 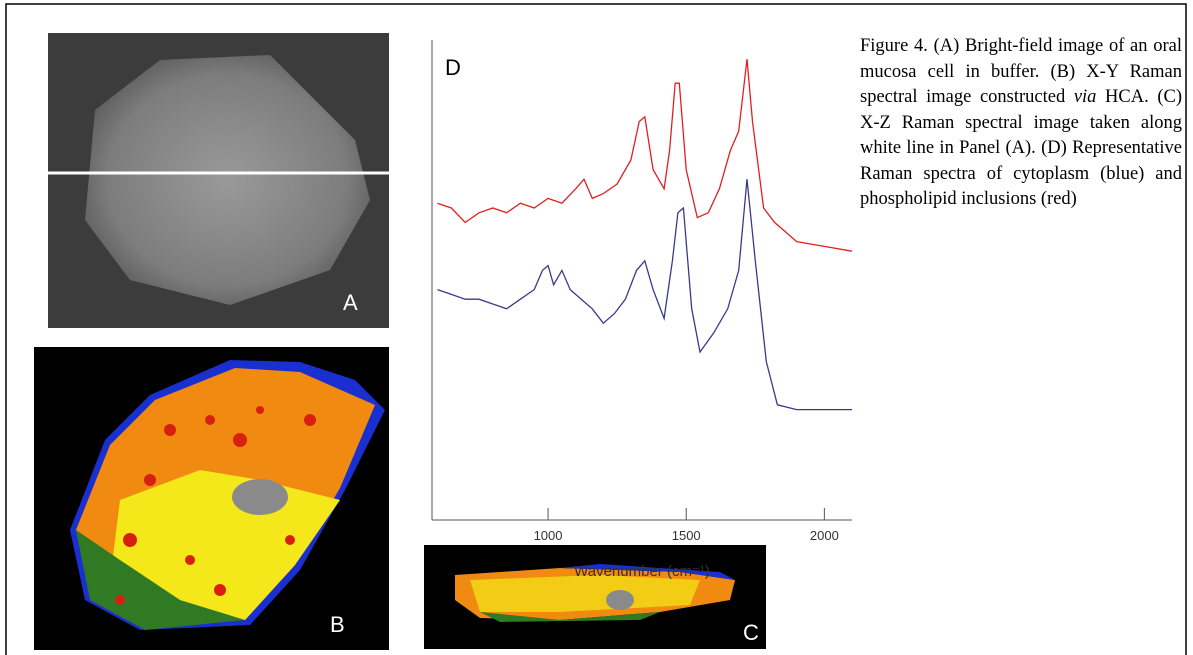 I want to click on panel-label: D, so click(x=453, y=67).